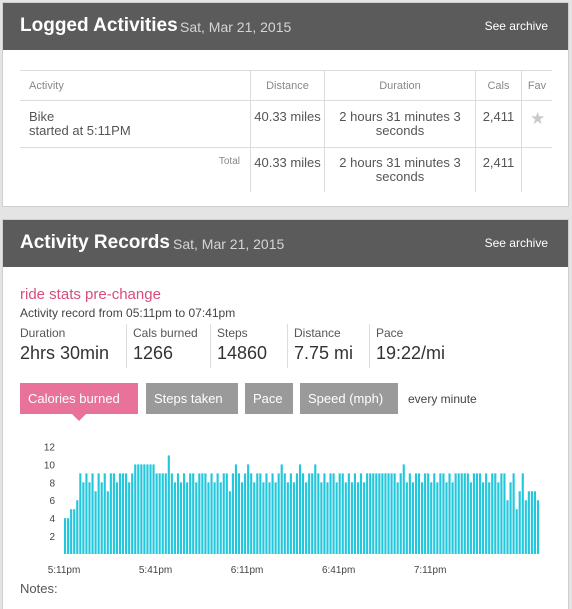 The width and height of the screenshot is (572, 609). What do you see at coordinates (269, 398) in the screenshot?
I see `tab-pace: Pace` at bounding box center [269, 398].